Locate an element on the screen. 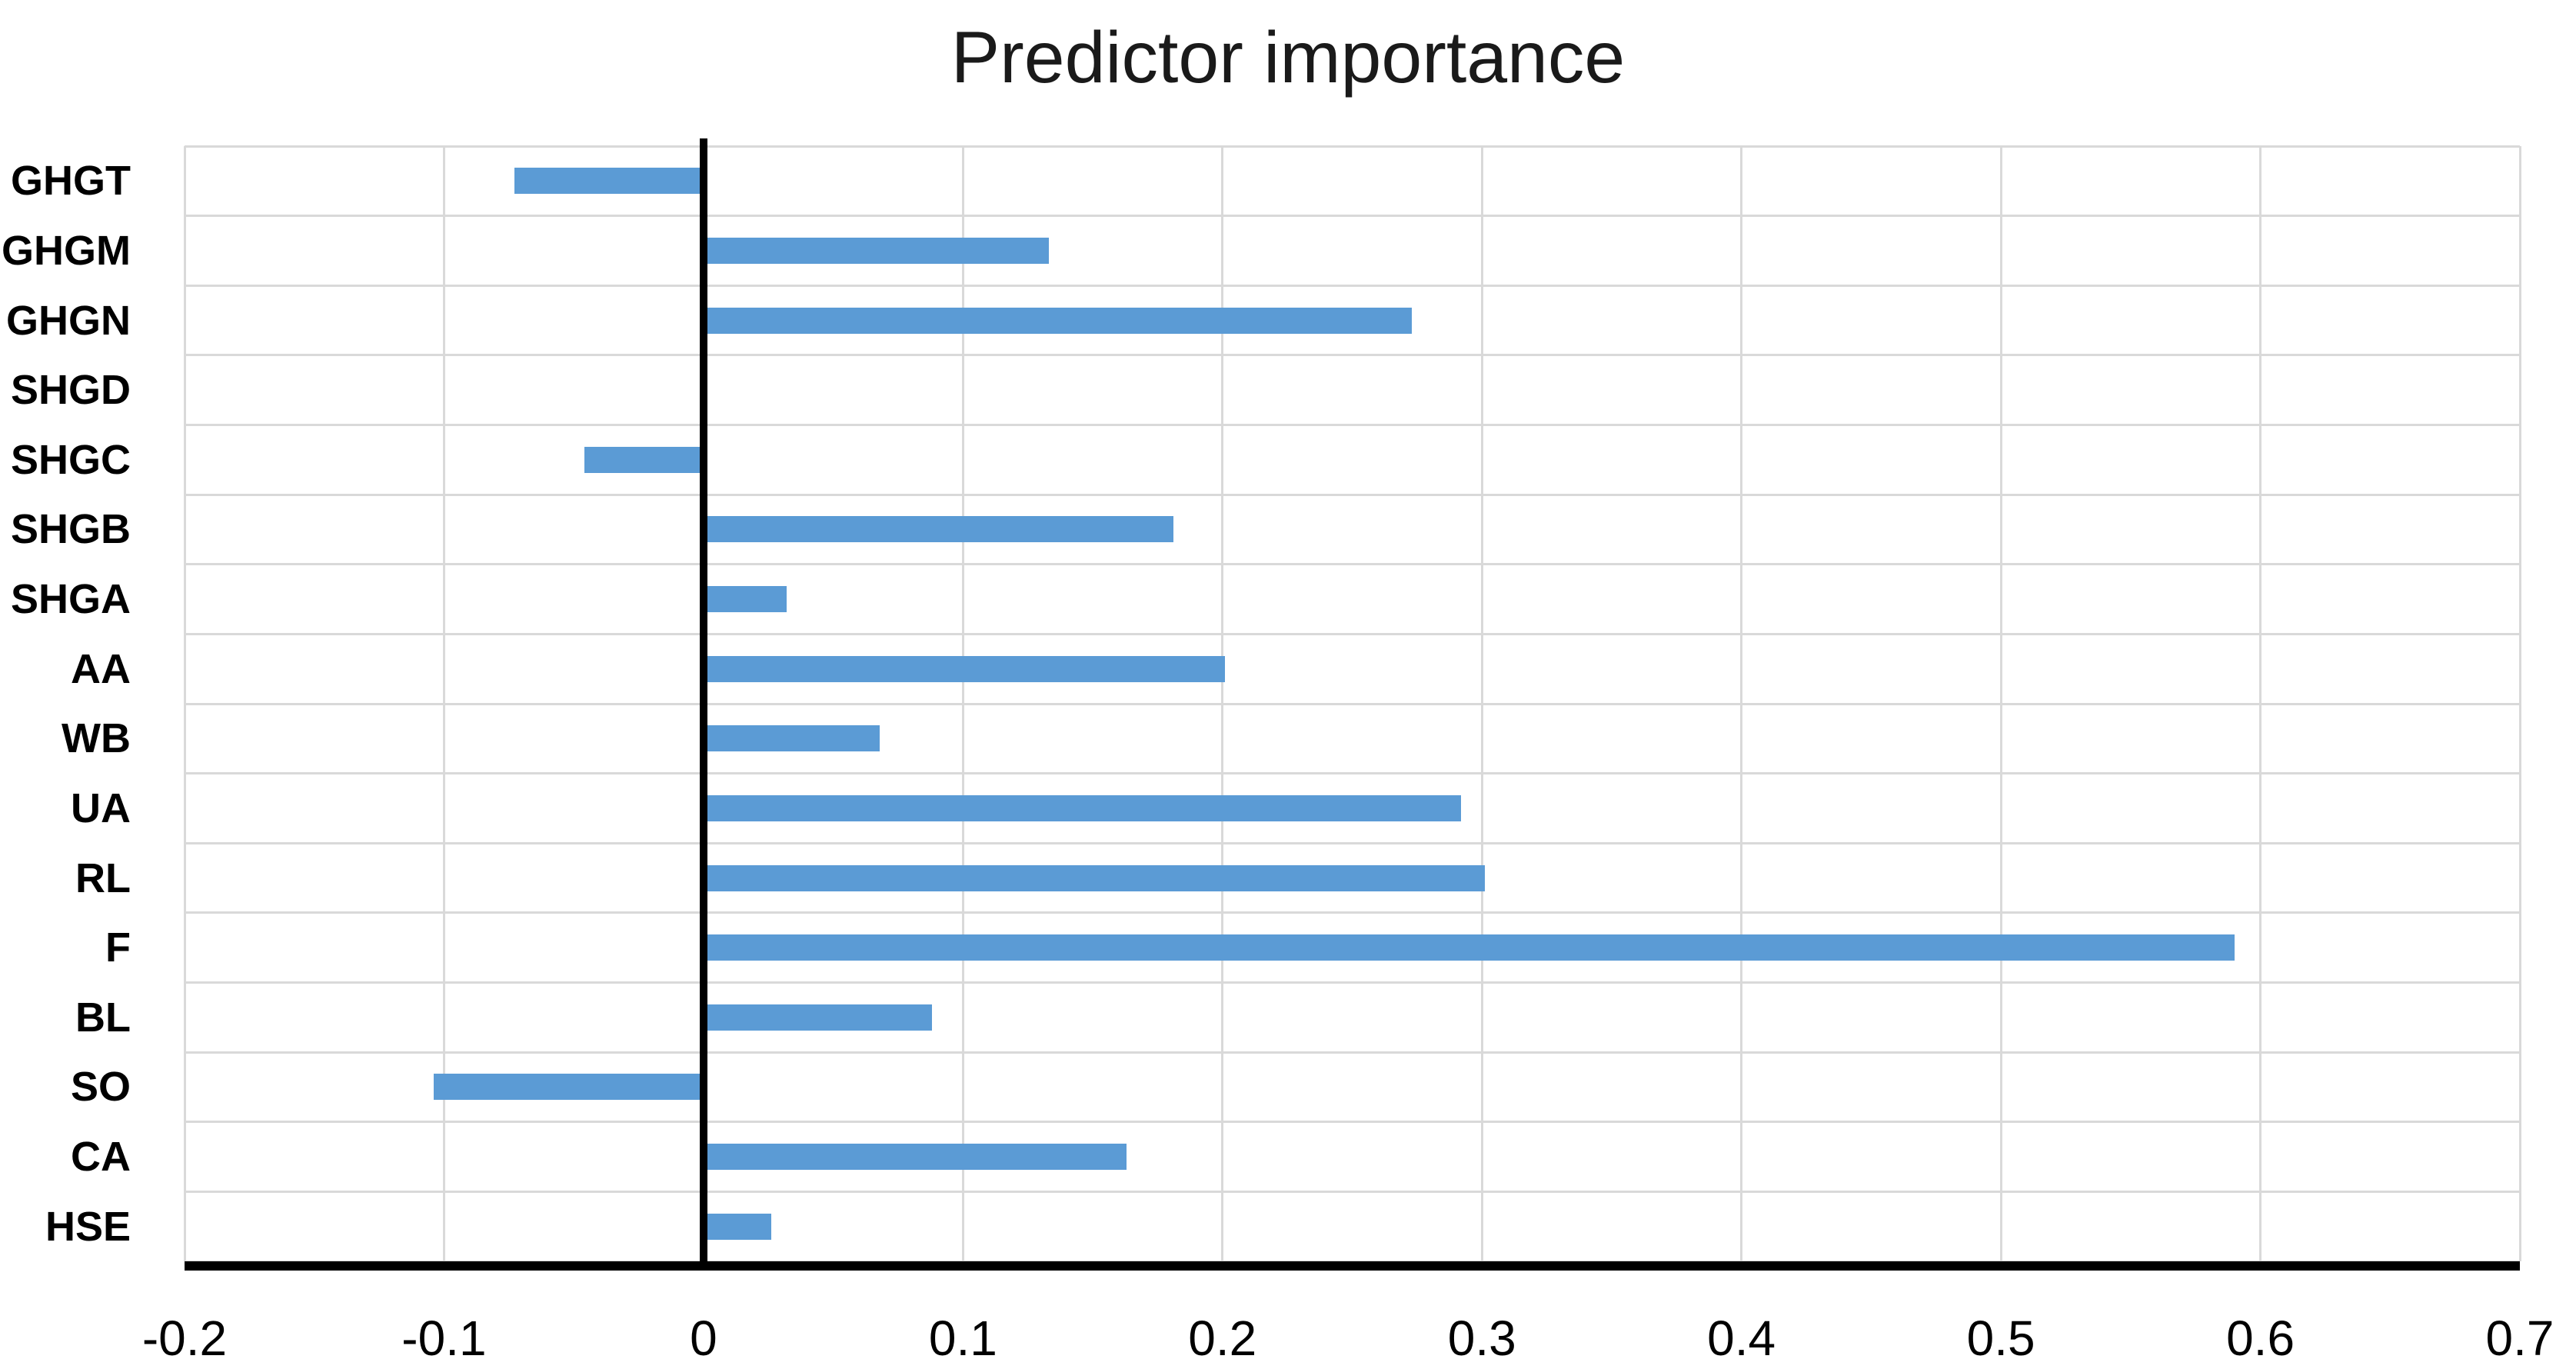 The width and height of the screenshot is (2576, 1369). x-tick-label: 0.6 is located at coordinates (2260, 1338).